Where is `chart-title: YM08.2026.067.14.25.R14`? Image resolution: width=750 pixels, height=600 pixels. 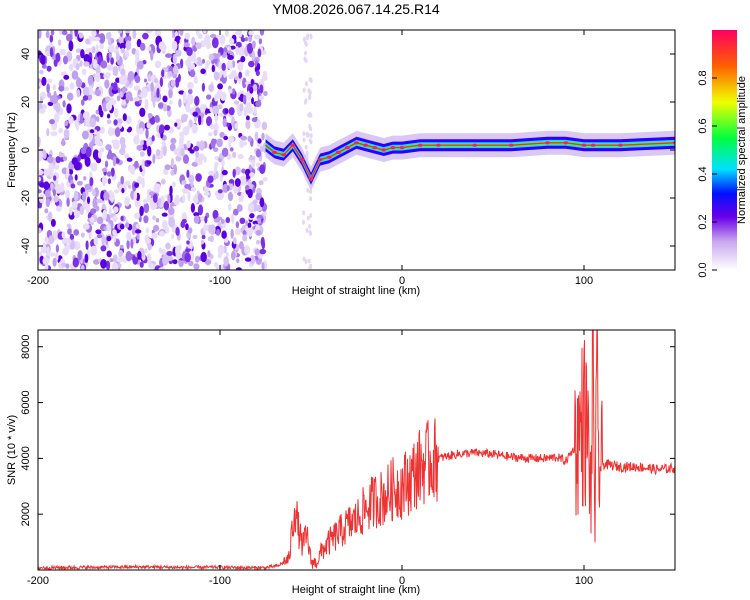
chart-title: YM08.2026.067.14.25.R14 is located at coordinates (356, 9).